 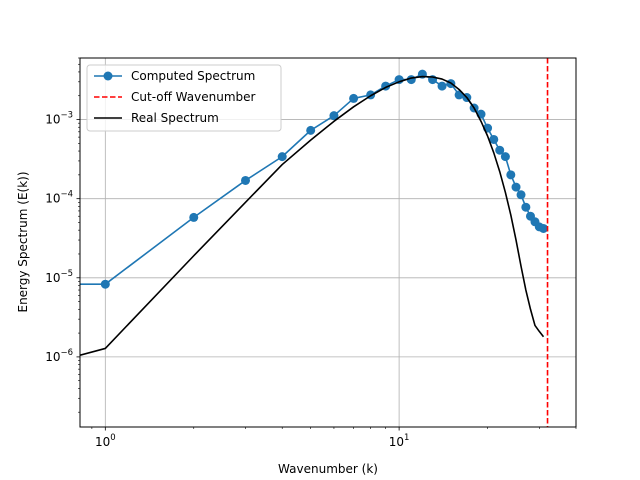 What do you see at coordinates (23, 241) in the screenshot?
I see `y-axis-label: Energy Spectrum (E(k))` at bounding box center [23, 241].